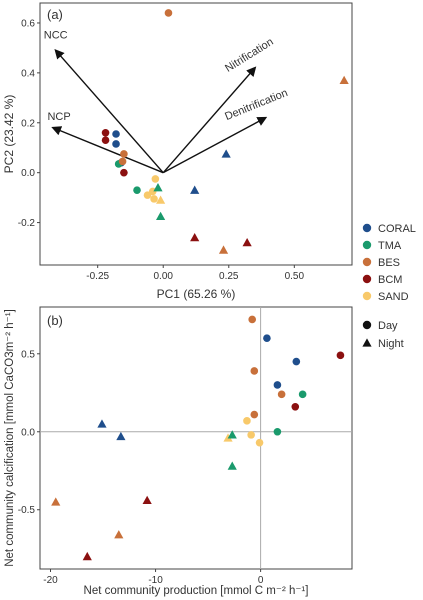  What do you see at coordinates (28, 73) in the screenshot?
I see `panel-a-y-tick-label: 0.4` at bounding box center [28, 73].